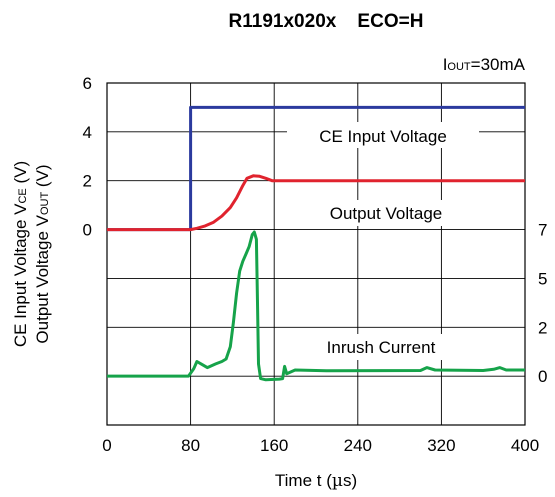 This screenshot has height=497, width=555. I want to click on left-tick-labels: 6 4 2 0, so click(87, 157).